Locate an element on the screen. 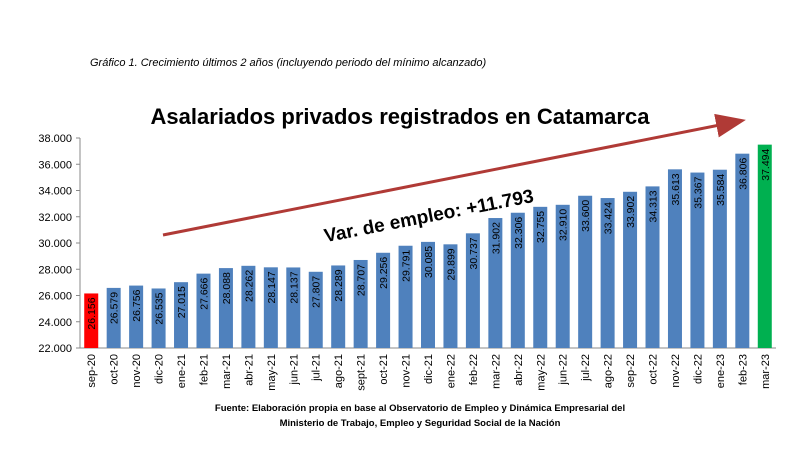 The height and width of the screenshot is (450, 800). x-tick-label: dic-21 is located at coordinates (429, 369).